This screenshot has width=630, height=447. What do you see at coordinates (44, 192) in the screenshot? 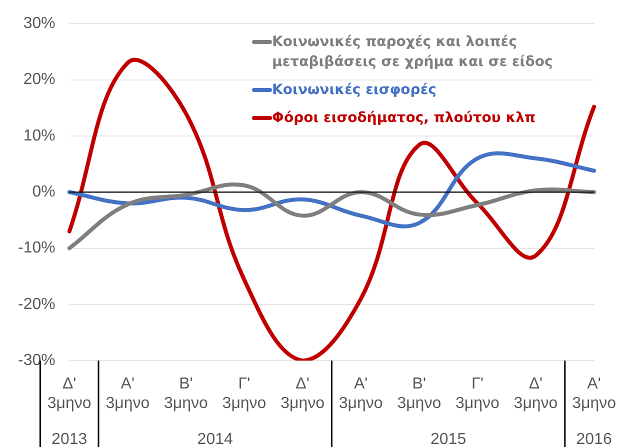
I see `y-tick-label: 0%` at bounding box center [44, 192].